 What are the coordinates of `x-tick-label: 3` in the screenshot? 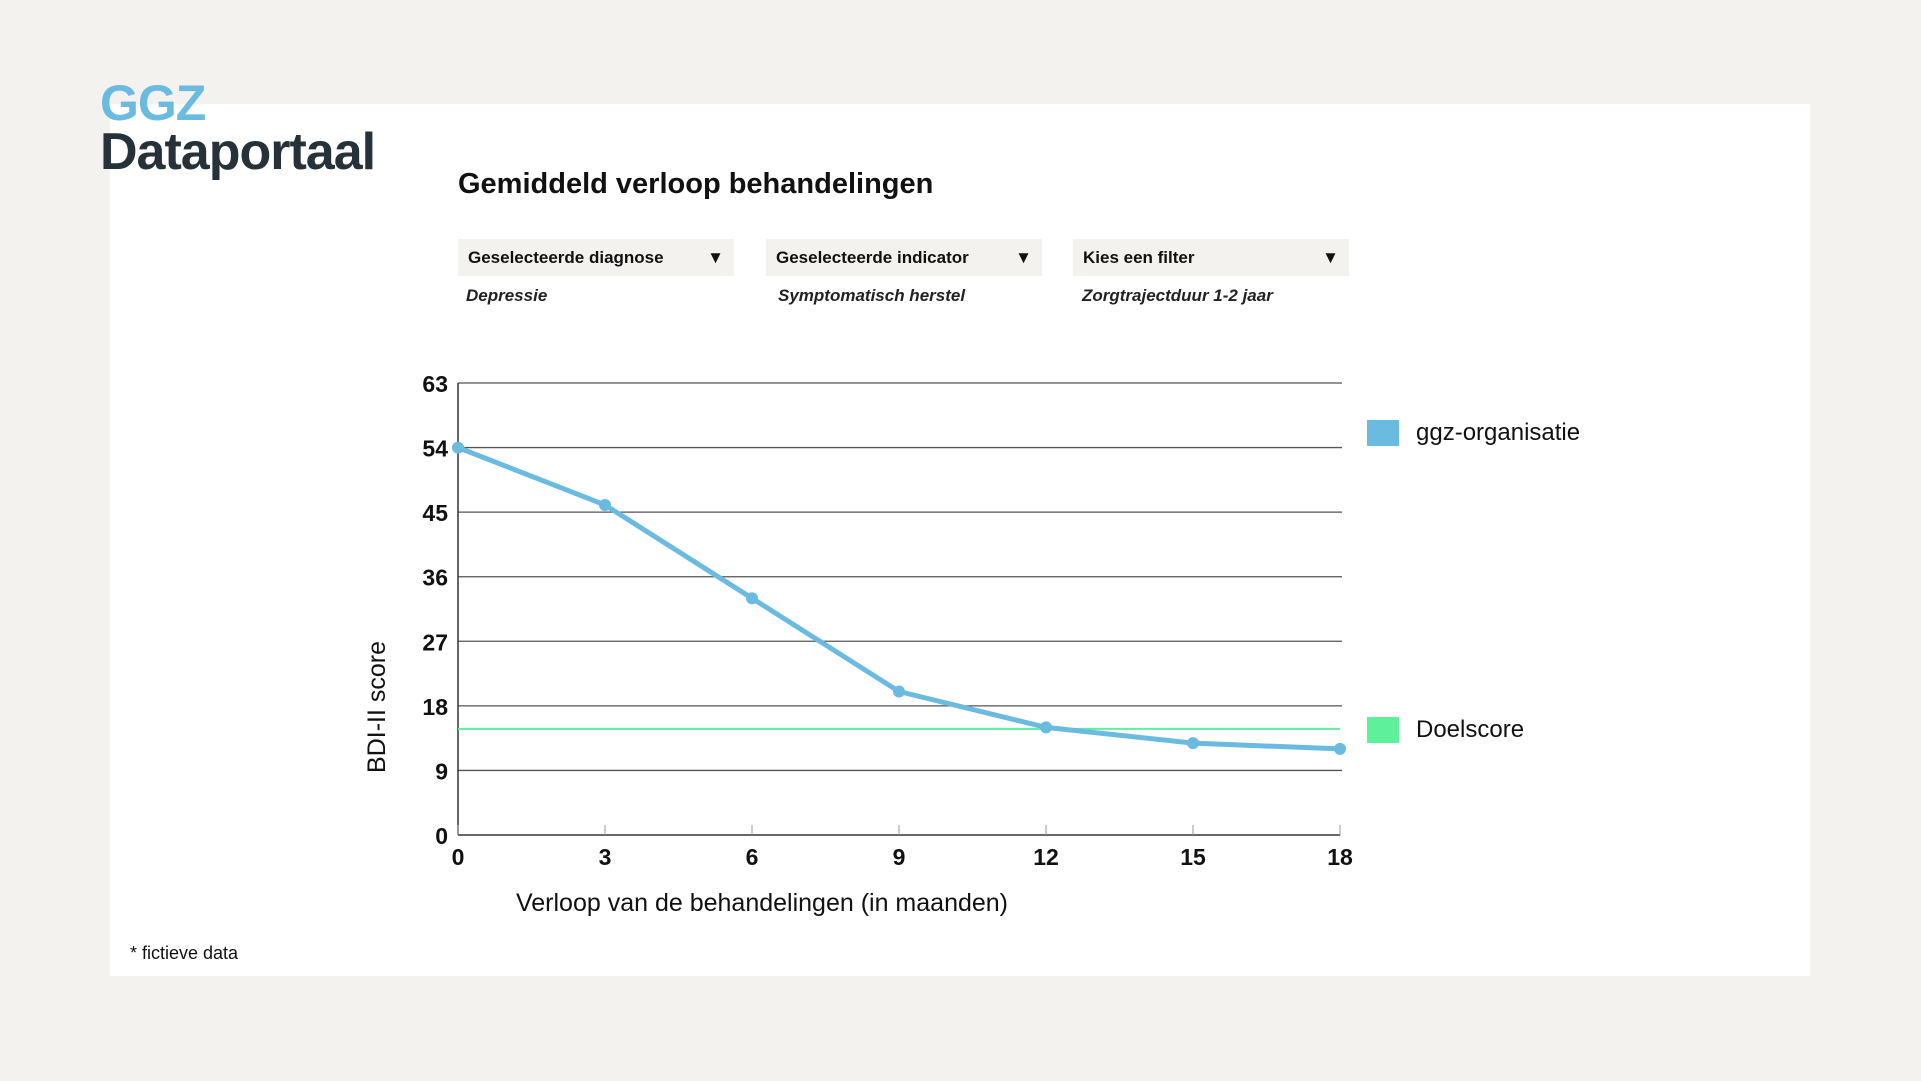 It's located at (605, 857).